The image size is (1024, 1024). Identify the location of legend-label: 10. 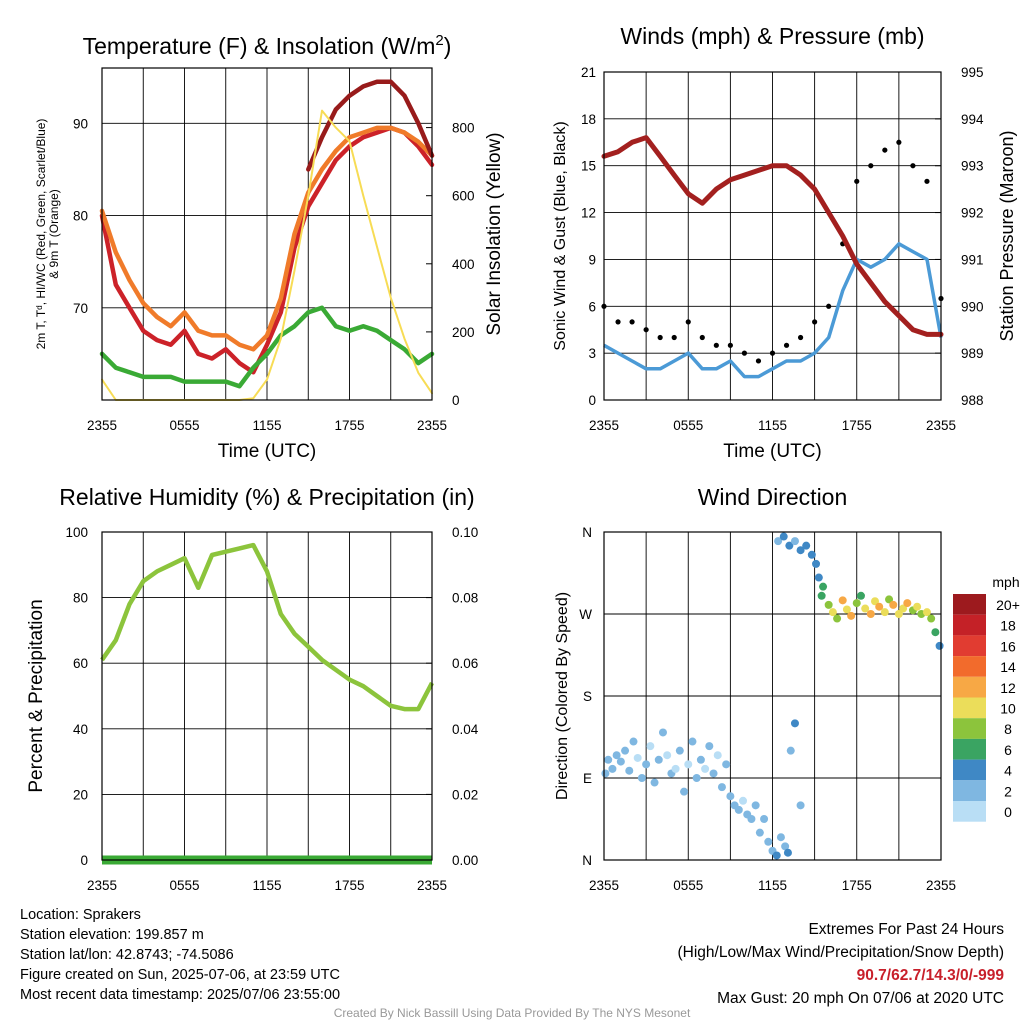
(1008, 709).